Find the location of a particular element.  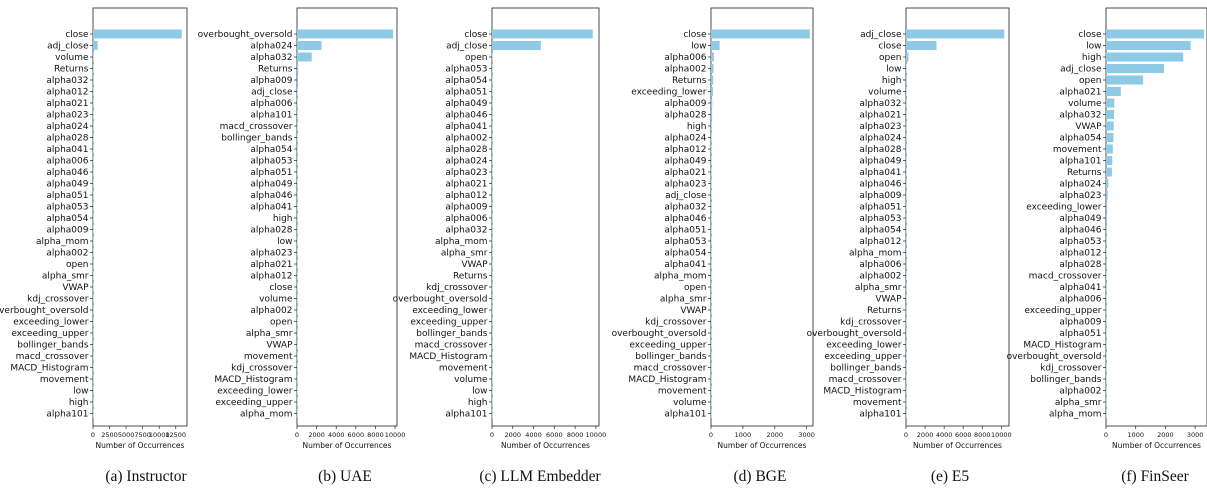

ytick-label: VWAP is located at coordinates (75, 288).